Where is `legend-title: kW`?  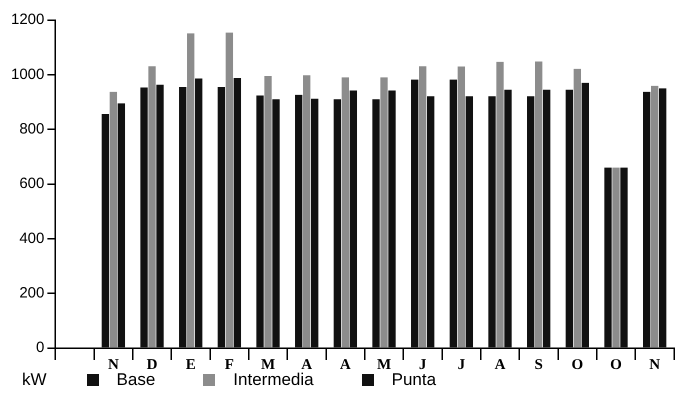 legend-title: kW is located at coordinates (34, 380).